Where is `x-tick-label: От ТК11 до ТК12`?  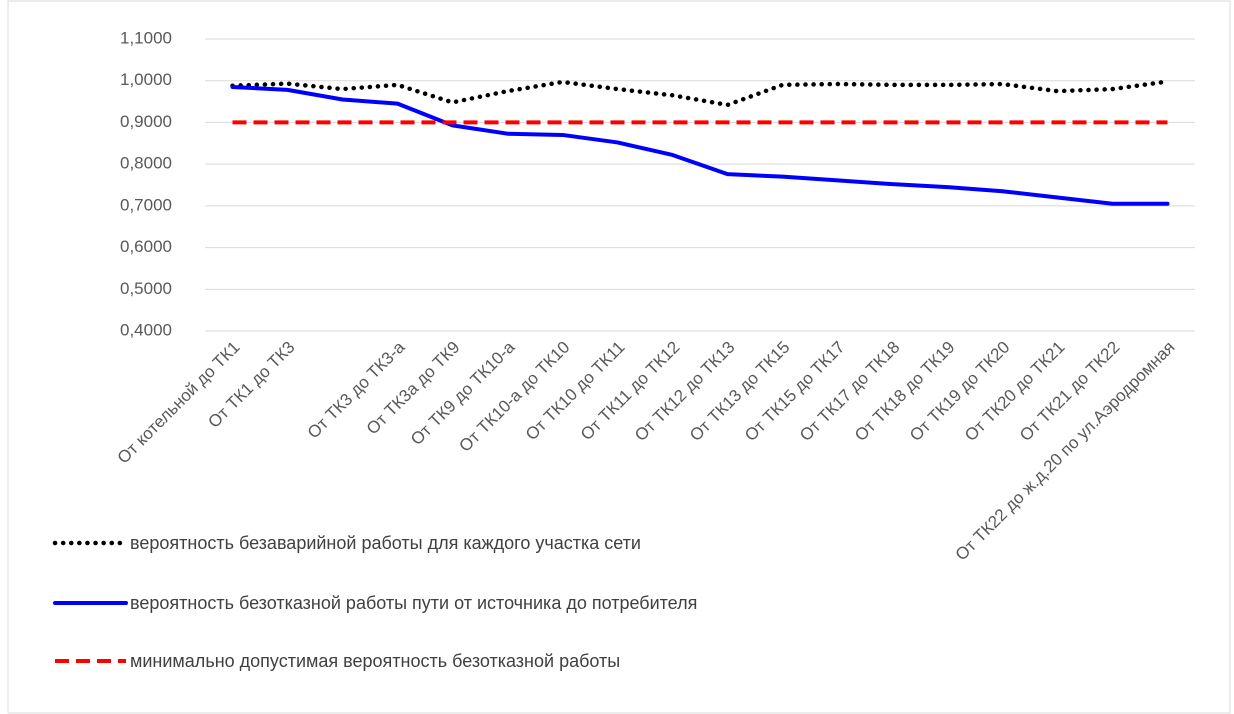
x-tick-label: От ТК11 до ТК12 is located at coordinates (630, 391).